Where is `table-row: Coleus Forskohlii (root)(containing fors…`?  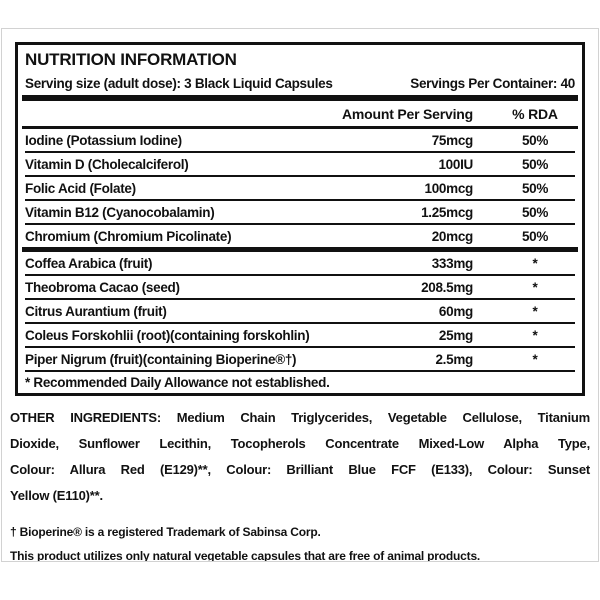
table-row: Coleus Forskohlii (root)(containing fors… is located at coordinates (300, 334).